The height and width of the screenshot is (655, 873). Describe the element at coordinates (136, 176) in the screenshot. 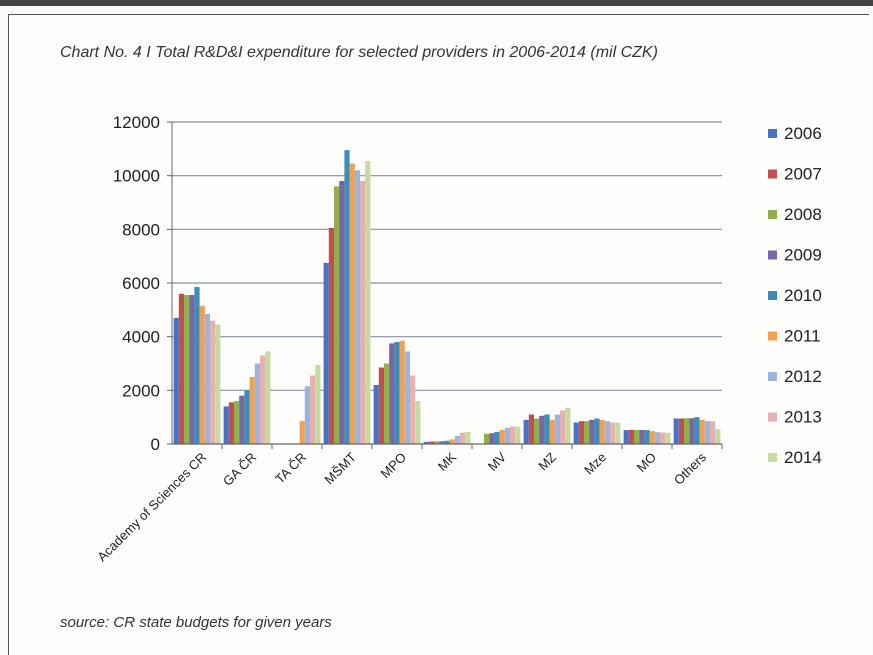

I see `y-tick-label: 10000` at that location.